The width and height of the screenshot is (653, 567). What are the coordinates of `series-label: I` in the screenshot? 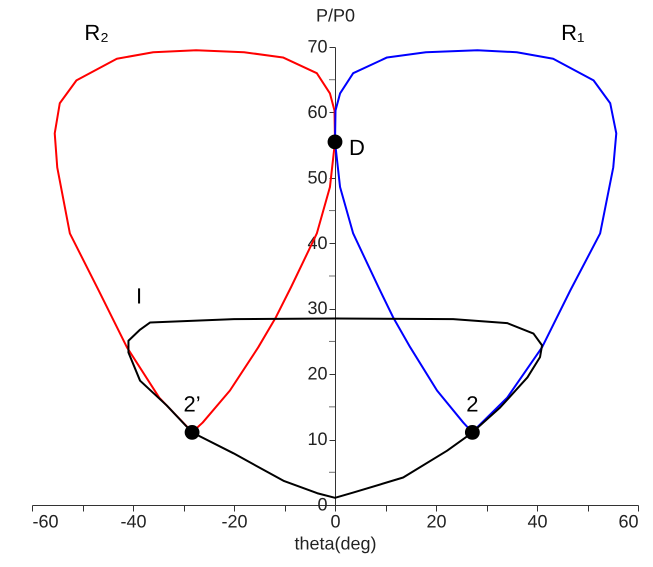 It's located at (139, 295).